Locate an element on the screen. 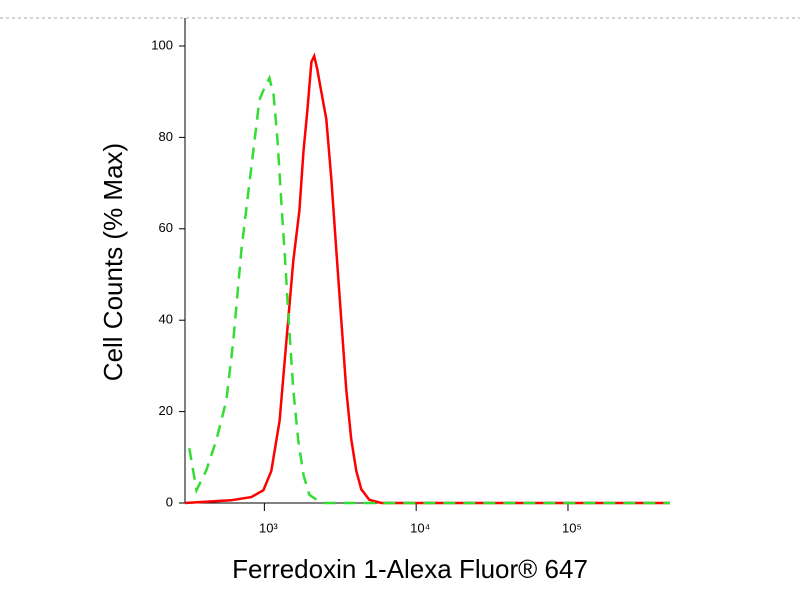 The width and height of the screenshot is (800, 600). x-tick-label: 10⁴ is located at coordinates (420, 527).